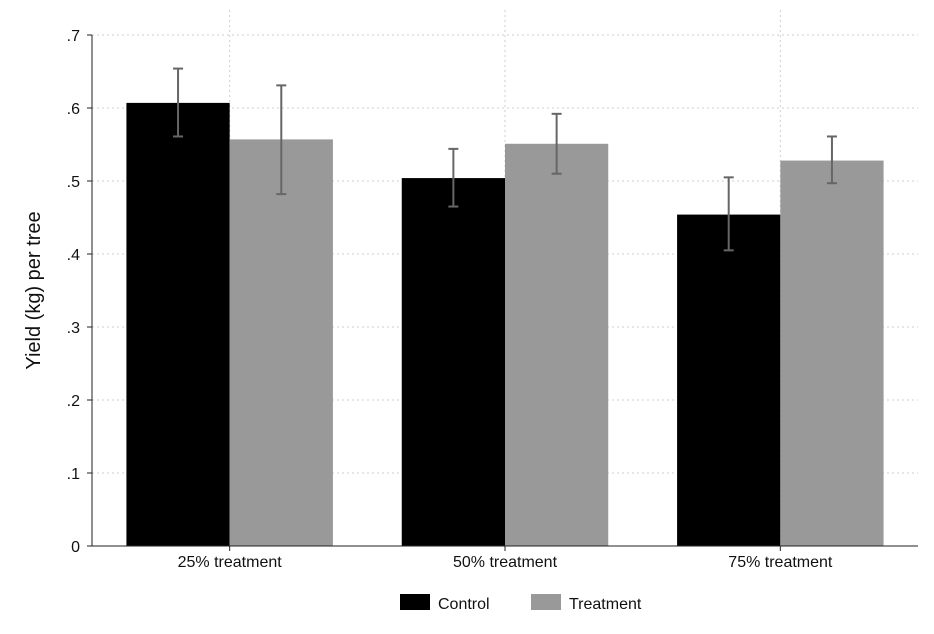 The width and height of the screenshot is (934, 634). I want to click on y-tick-label: .3, so click(73, 328).